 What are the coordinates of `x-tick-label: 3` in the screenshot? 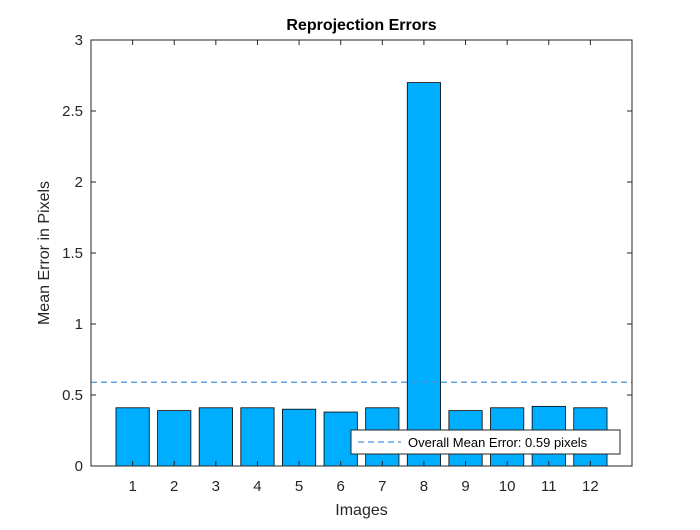 It's located at (216, 486).